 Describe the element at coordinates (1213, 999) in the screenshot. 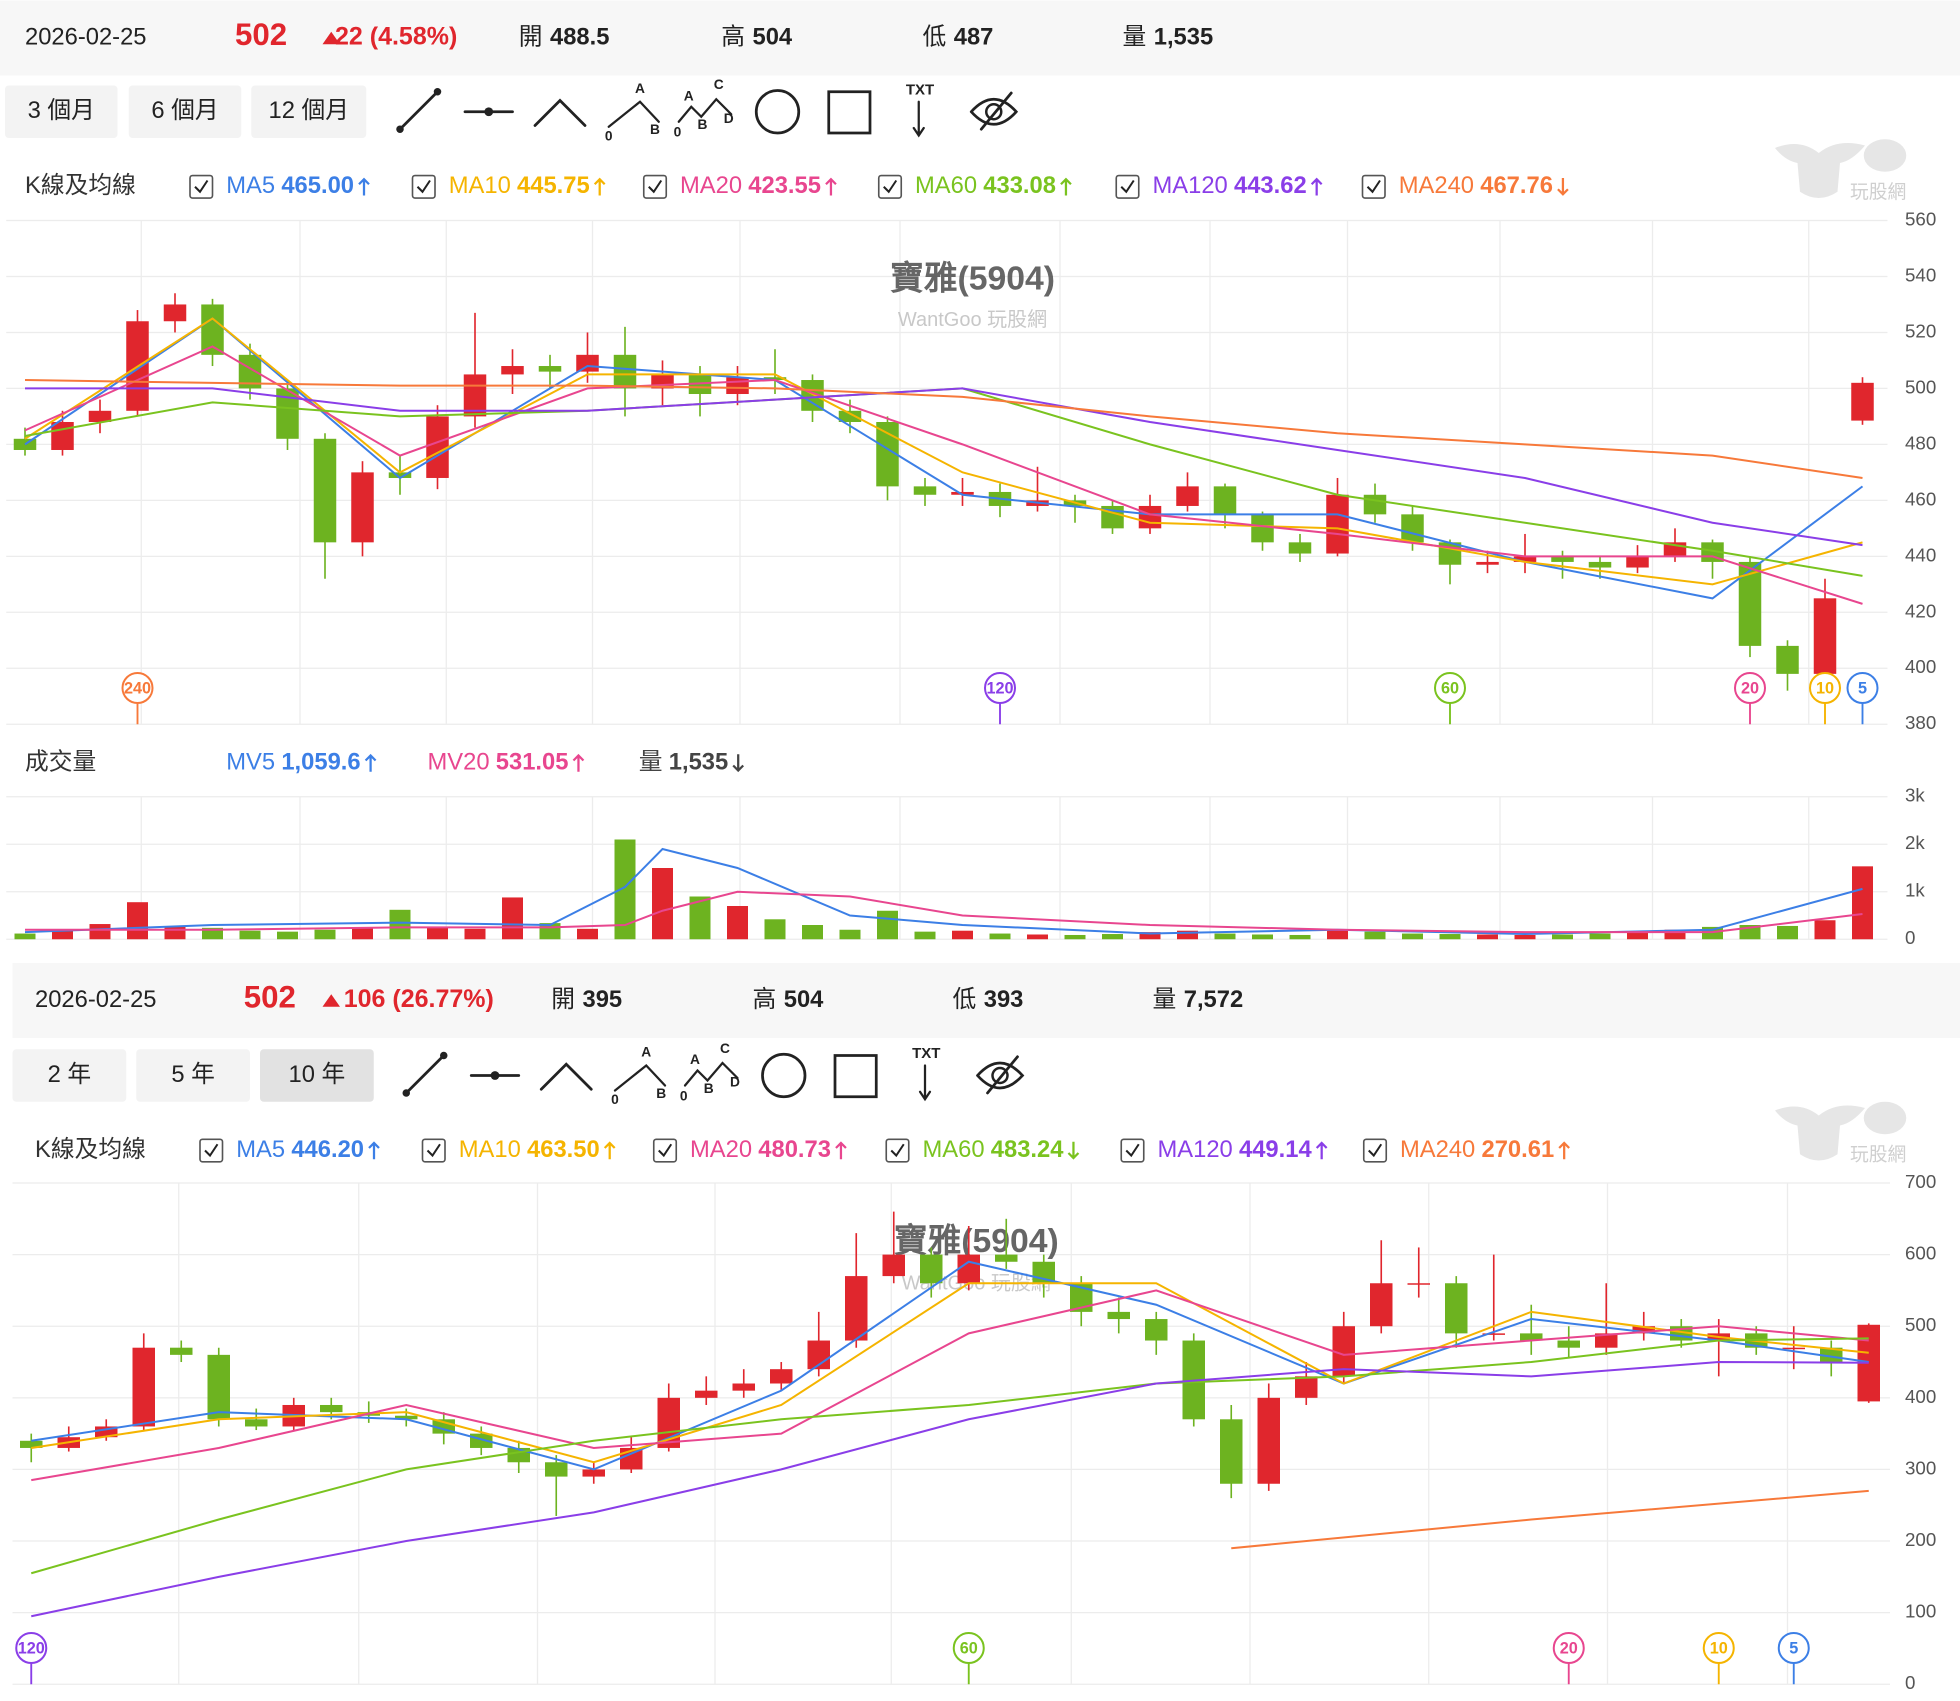

I see `quote-stat-value: 7,572` at that location.